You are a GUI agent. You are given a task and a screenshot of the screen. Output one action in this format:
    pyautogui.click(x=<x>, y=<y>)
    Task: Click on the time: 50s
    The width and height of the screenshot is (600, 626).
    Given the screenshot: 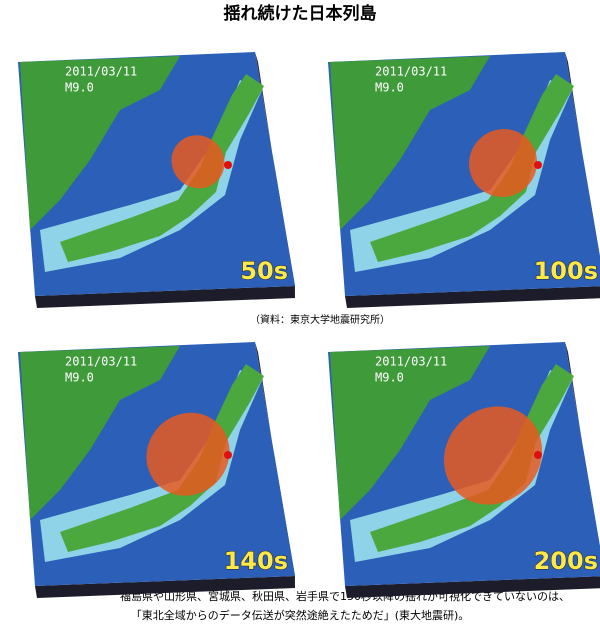 What is the action you would take?
    pyautogui.click(x=264, y=271)
    